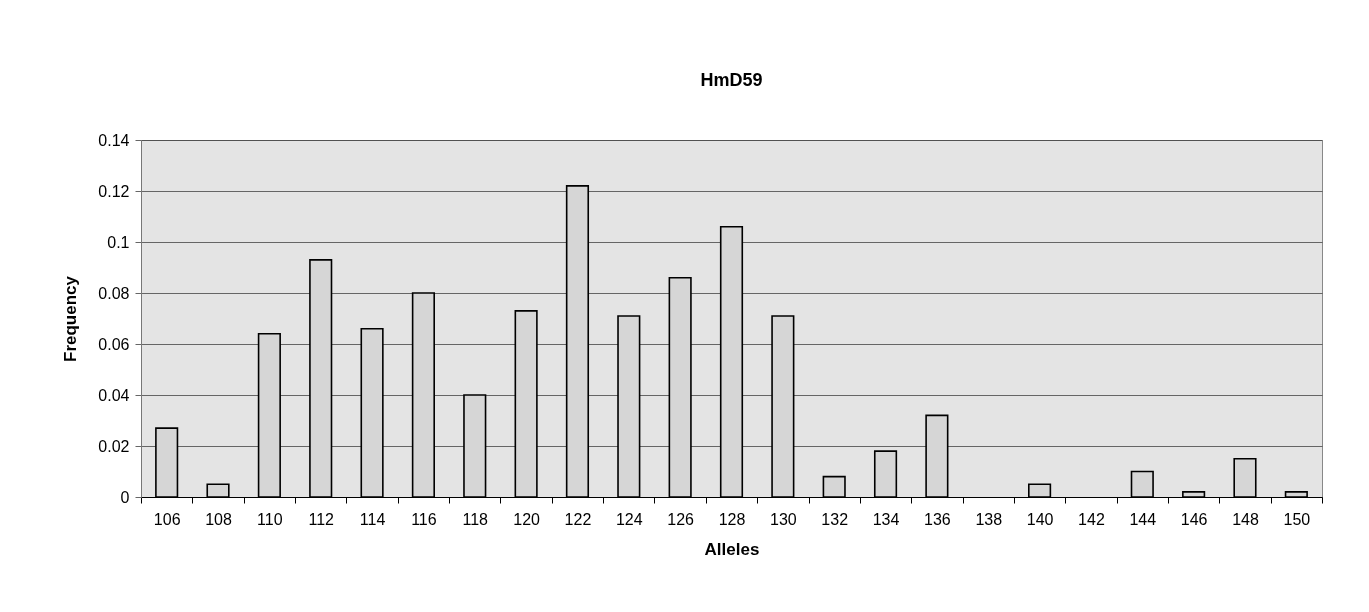 This screenshot has width=1369, height=612. What do you see at coordinates (886, 519) in the screenshot?
I see `x-tick-label: 134` at bounding box center [886, 519].